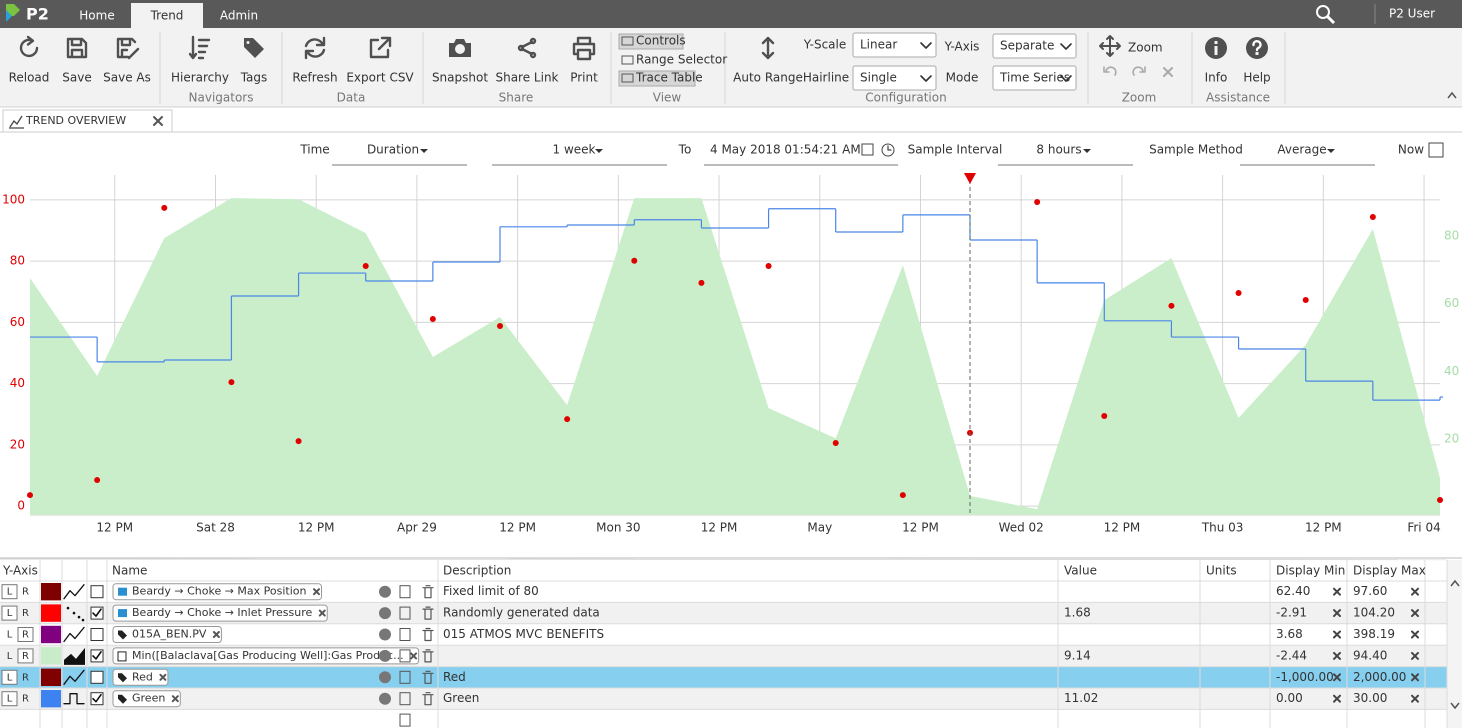 The height and width of the screenshot is (728, 1462). I want to click on undo-icon, so click(1110, 71).